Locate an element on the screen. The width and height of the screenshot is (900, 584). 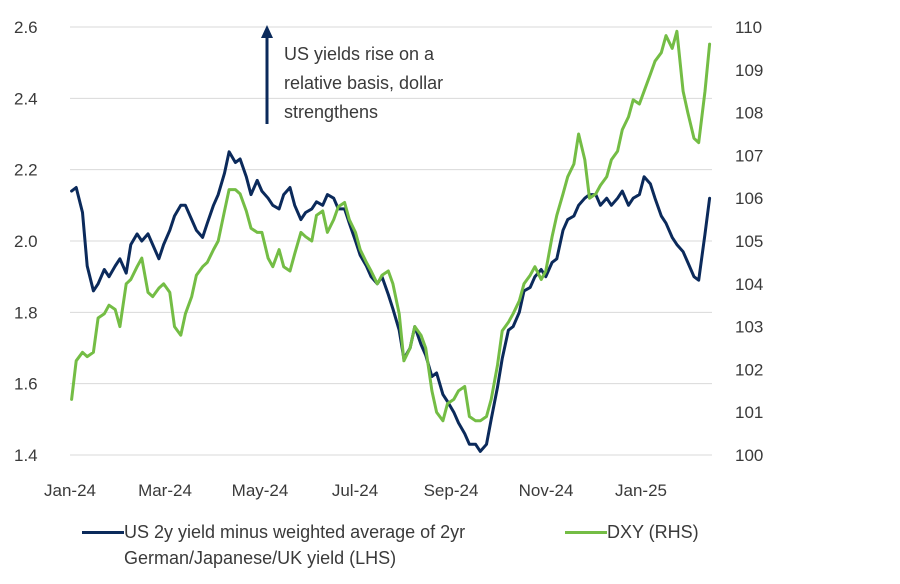
left-axis-tick-label: 2.0 is located at coordinates (26, 241).